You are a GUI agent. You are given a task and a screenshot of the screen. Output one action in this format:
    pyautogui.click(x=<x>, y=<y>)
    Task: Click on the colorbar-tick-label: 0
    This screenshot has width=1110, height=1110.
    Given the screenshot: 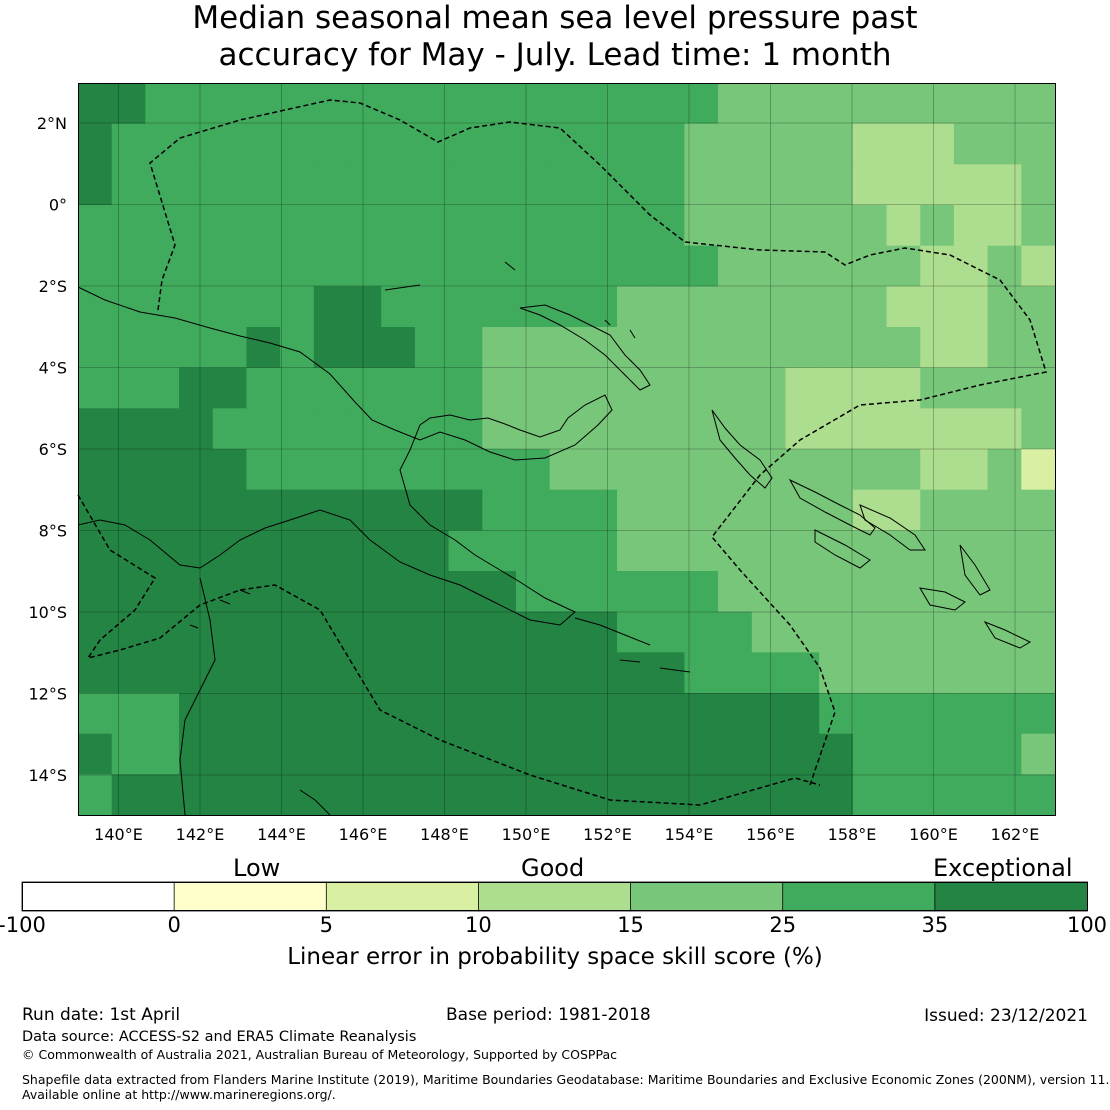 What is the action you would take?
    pyautogui.click(x=174, y=925)
    